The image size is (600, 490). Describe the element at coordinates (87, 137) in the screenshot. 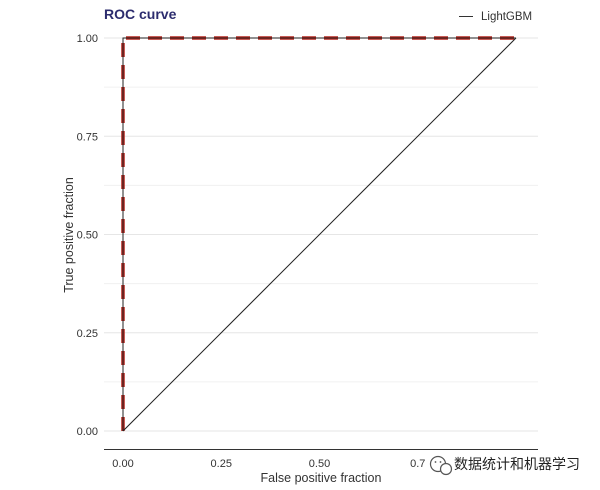

I see `y-tick-label: 0.75` at that location.